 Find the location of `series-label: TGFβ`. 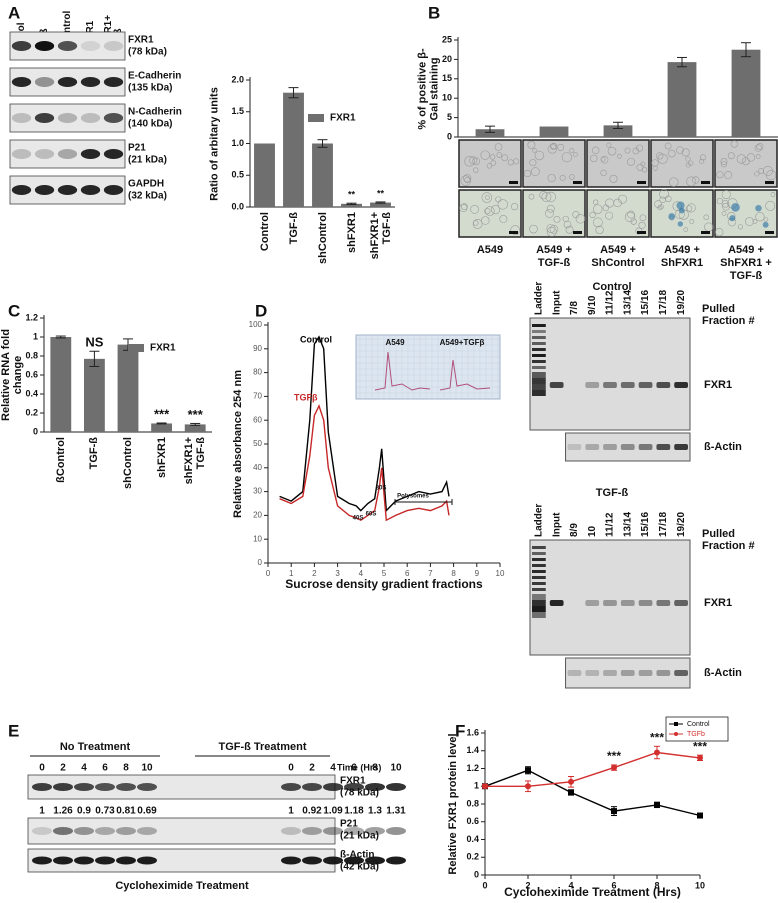

series-label: TGFβ is located at coordinates (306, 397).